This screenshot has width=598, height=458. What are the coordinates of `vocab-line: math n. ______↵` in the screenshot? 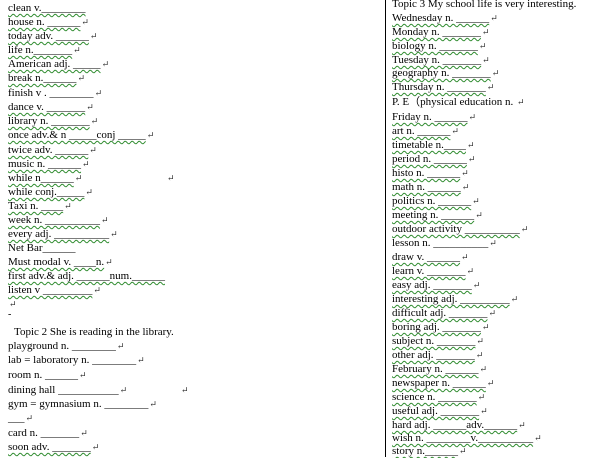 It's located at (430, 187).